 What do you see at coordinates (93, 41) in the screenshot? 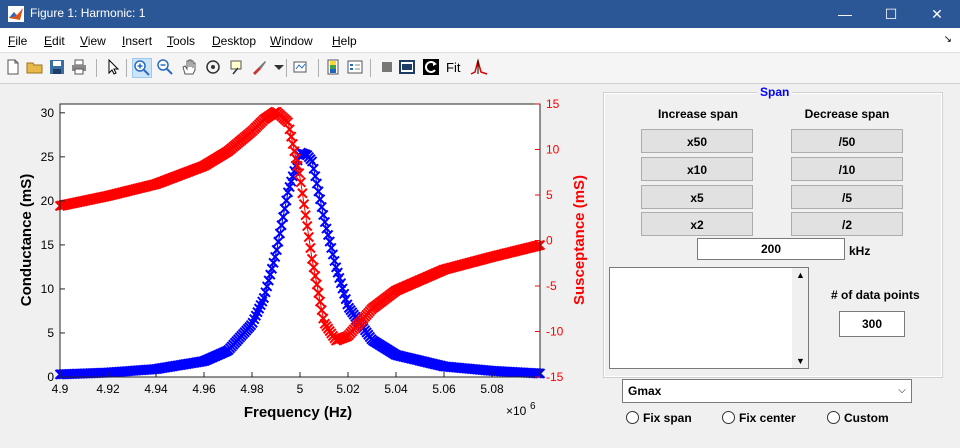
I see `menu-view: View` at bounding box center [93, 41].